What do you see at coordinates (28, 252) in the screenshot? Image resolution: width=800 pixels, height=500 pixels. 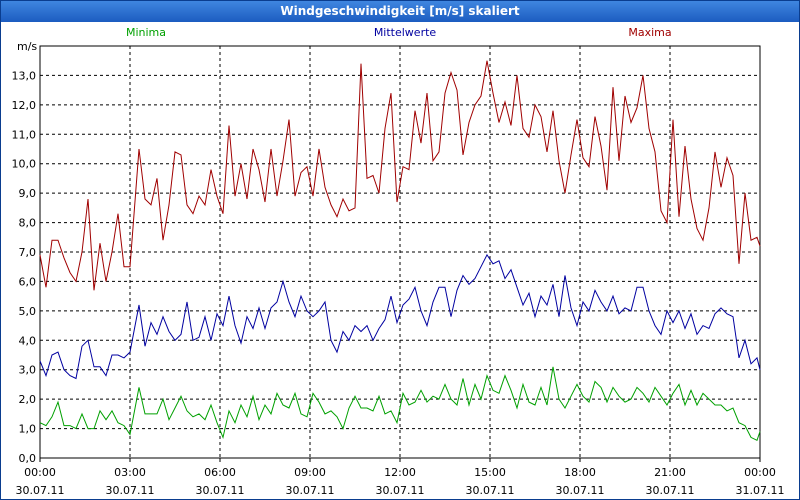 I see `y-tick-label: 7,0` at bounding box center [28, 252].